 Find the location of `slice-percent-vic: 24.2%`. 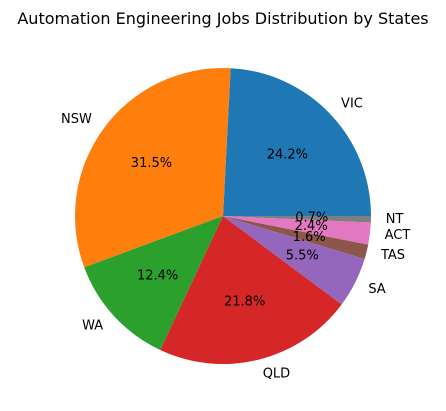

slice-percent-vic: 24.2% is located at coordinates (287, 154).